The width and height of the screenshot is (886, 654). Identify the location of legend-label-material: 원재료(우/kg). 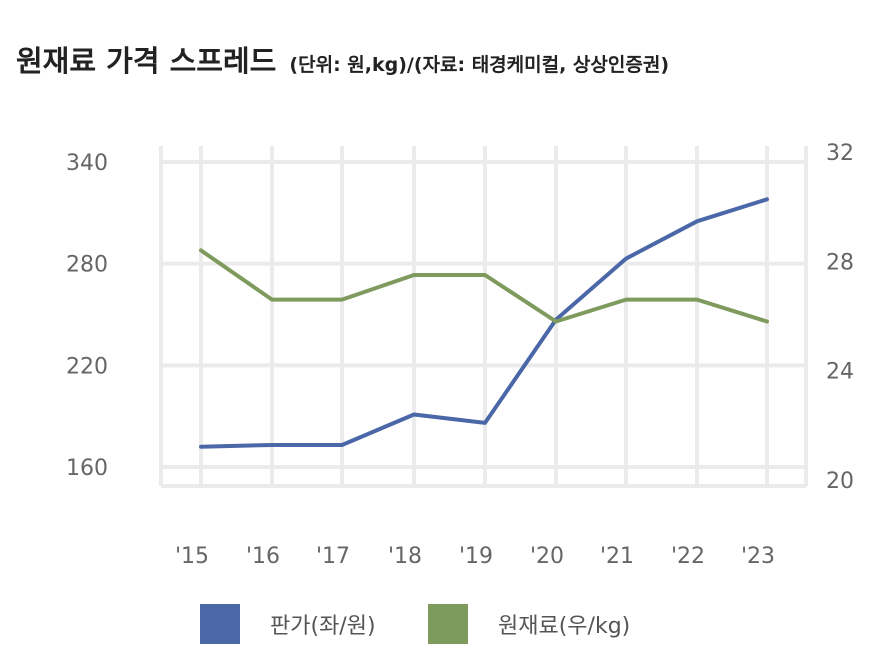
(564, 626).